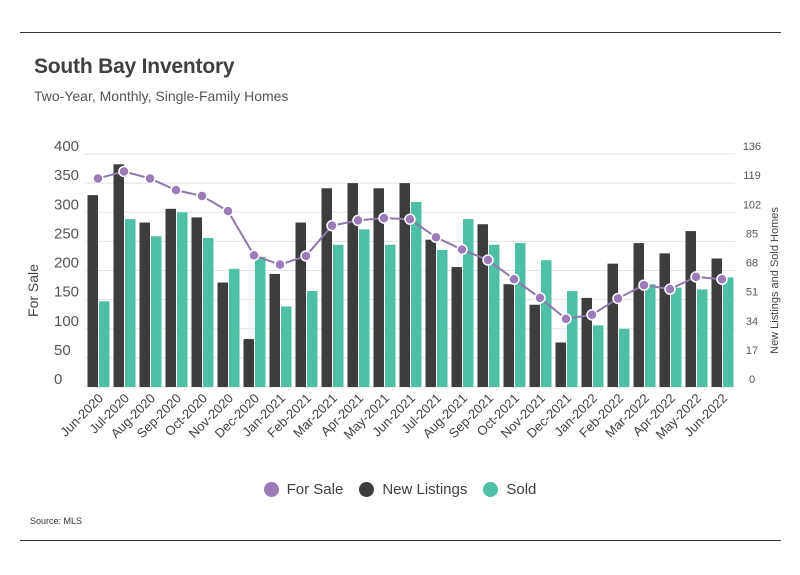 The width and height of the screenshot is (800, 575). What do you see at coordinates (425, 489) in the screenshot?
I see `legend-label-new-listings: New Listings` at bounding box center [425, 489].